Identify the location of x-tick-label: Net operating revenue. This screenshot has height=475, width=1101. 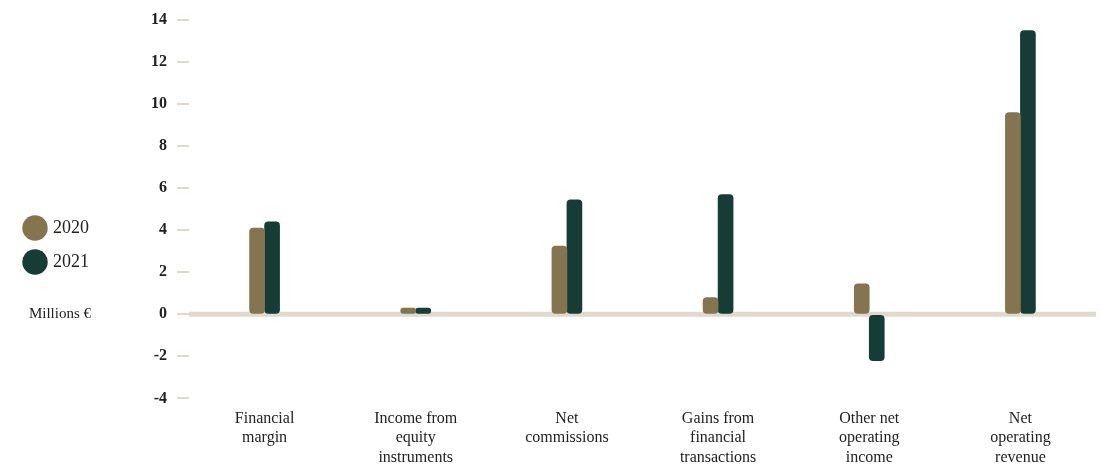
(1020, 437).